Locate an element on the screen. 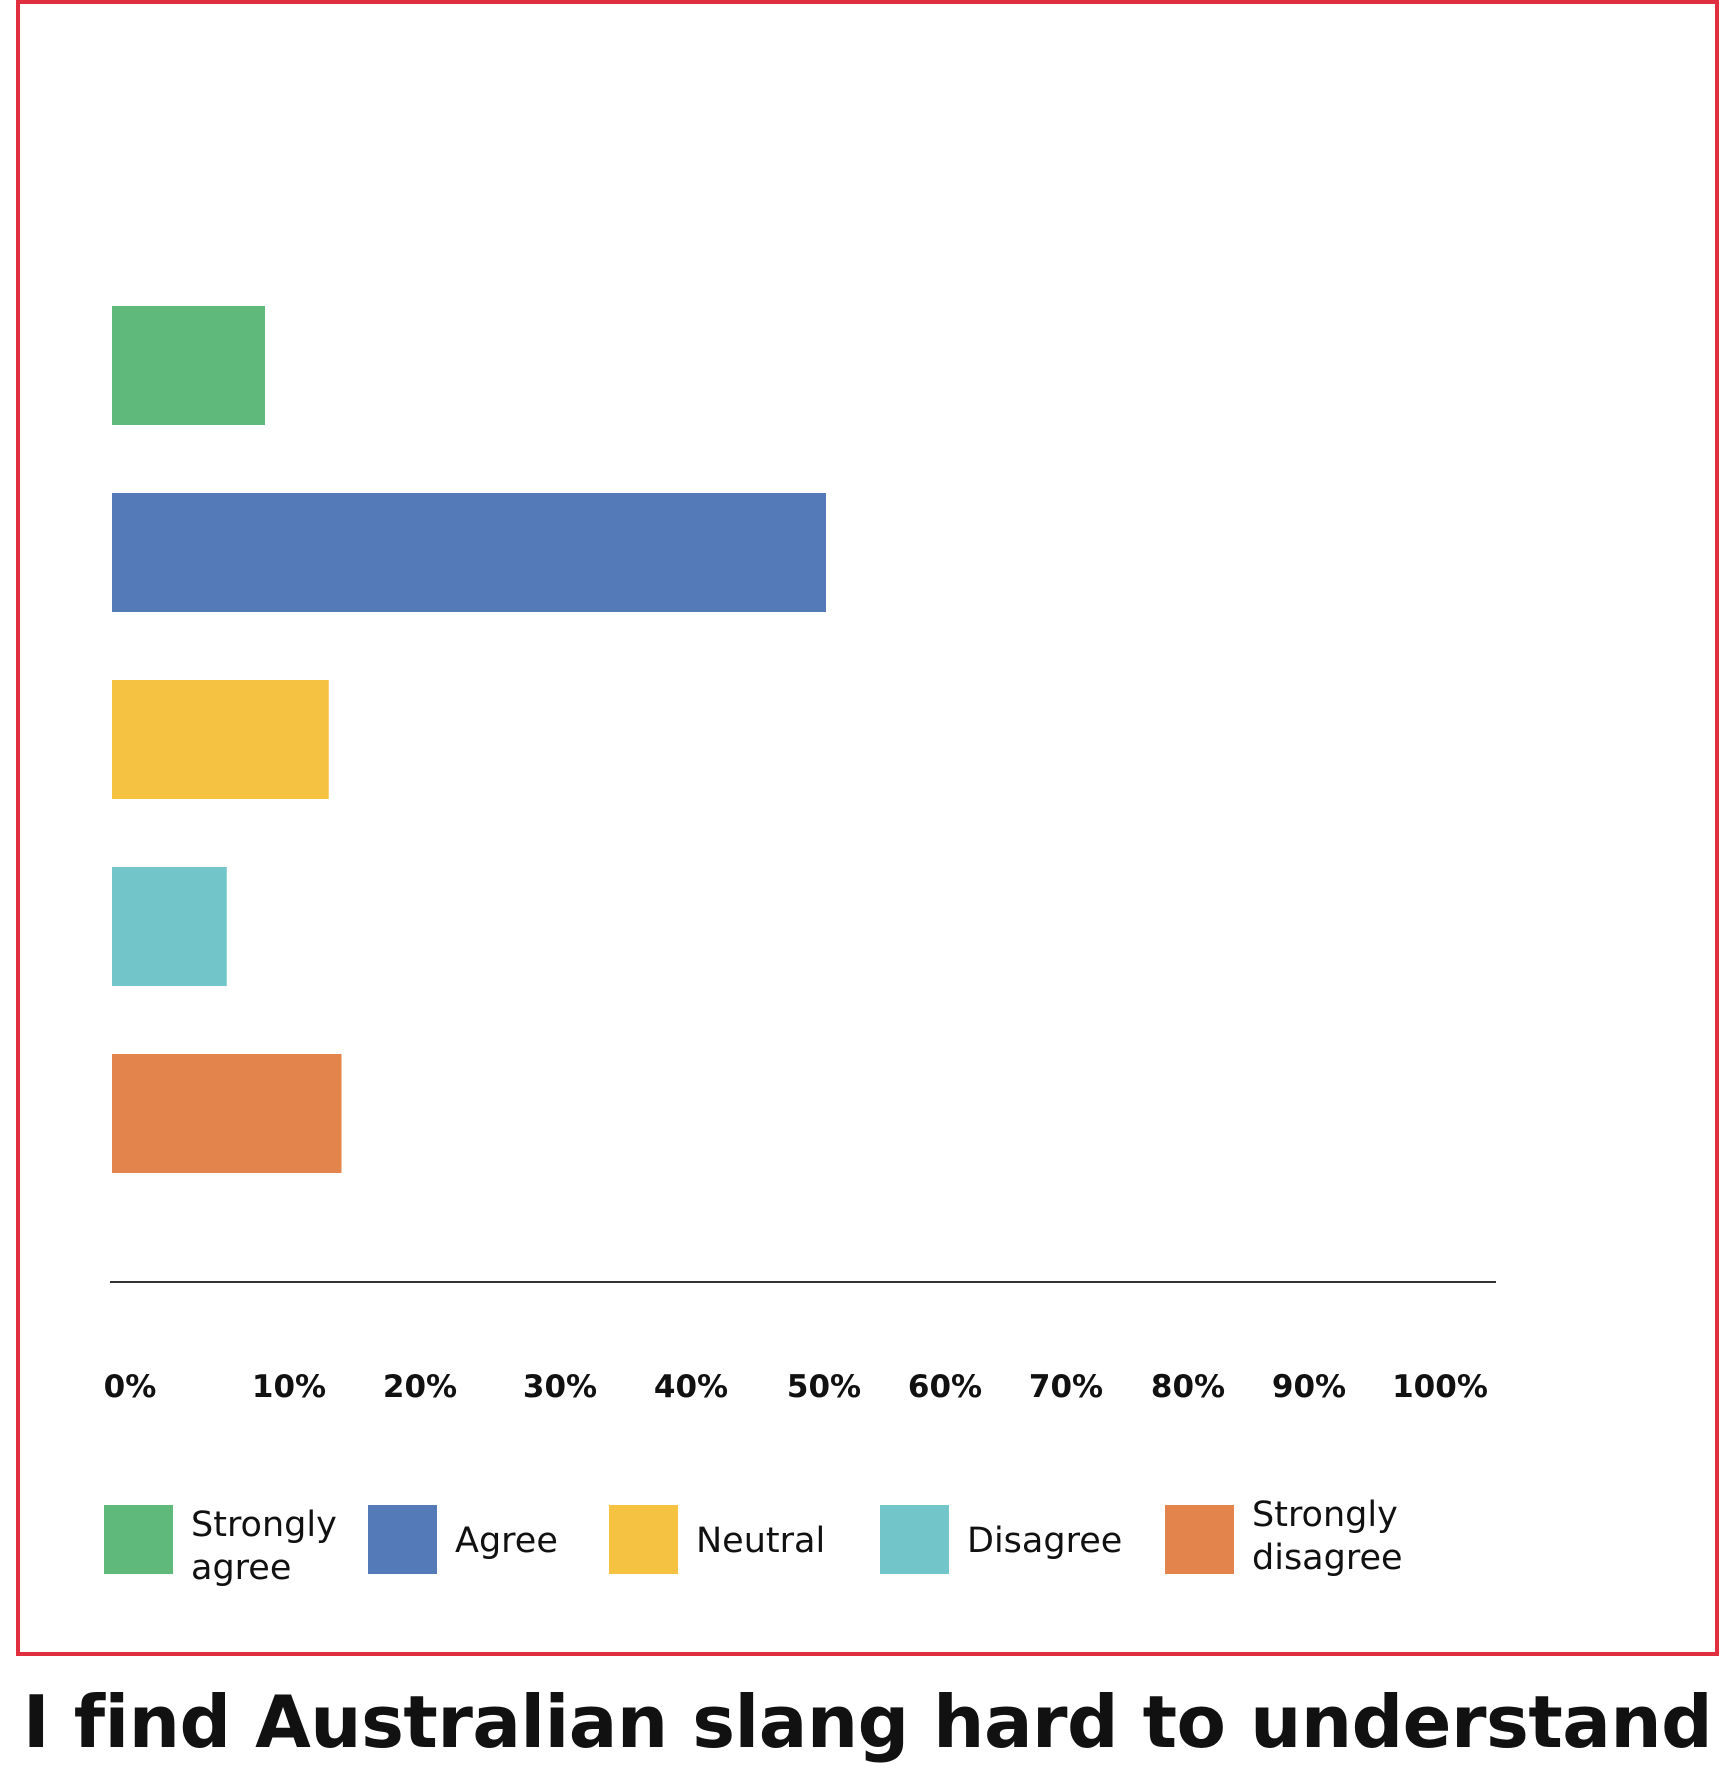  x-tick-label: 30% is located at coordinates (560, 1387).